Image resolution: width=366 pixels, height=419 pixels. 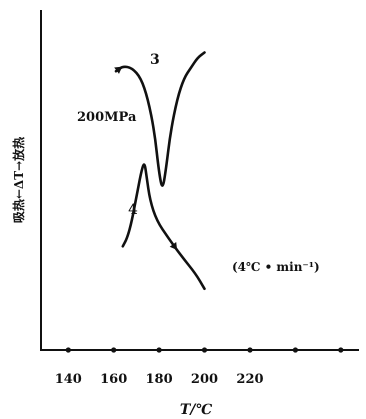 What do you see at coordinates (107, 117) in the screenshot?
I see `pressure-annotation: 200MPa` at bounding box center [107, 117].